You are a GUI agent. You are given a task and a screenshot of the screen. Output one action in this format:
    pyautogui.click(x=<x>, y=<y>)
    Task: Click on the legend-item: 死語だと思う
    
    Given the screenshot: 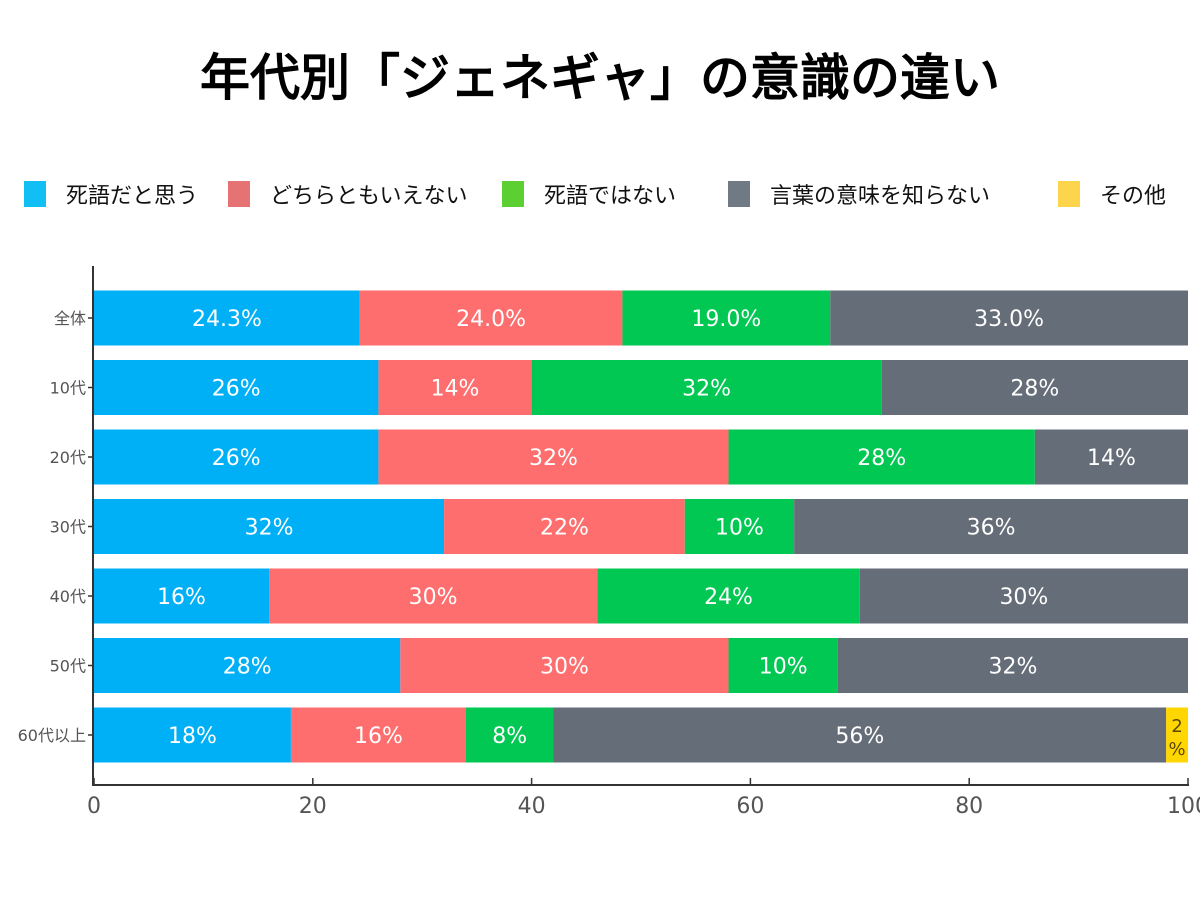 What is the action you would take?
    pyautogui.click(x=111, y=194)
    